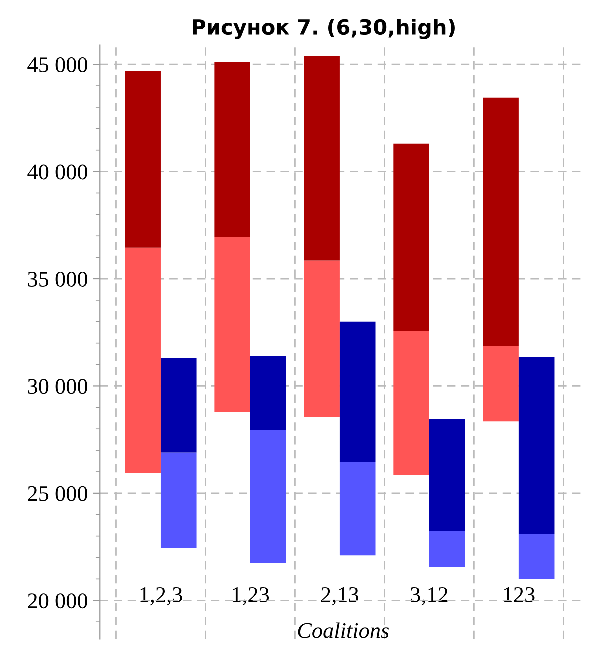 This screenshot has height=647, width=589. Describe the element at coordinates (58, 386) in the screenshot. I see `y-tick-label: 30 000` at that location.